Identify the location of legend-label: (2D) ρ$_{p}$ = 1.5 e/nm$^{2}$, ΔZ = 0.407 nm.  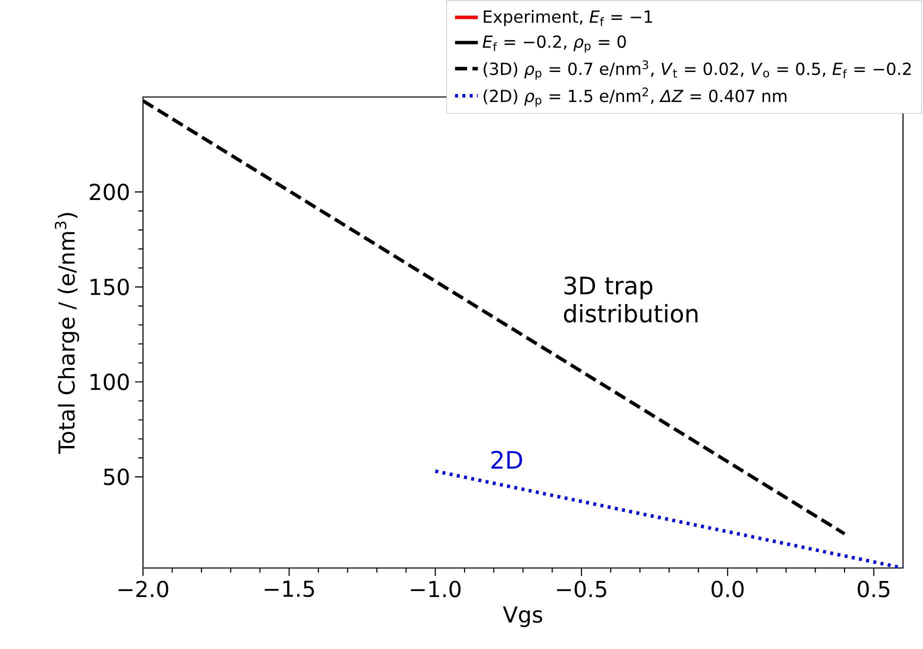
(635, 97).